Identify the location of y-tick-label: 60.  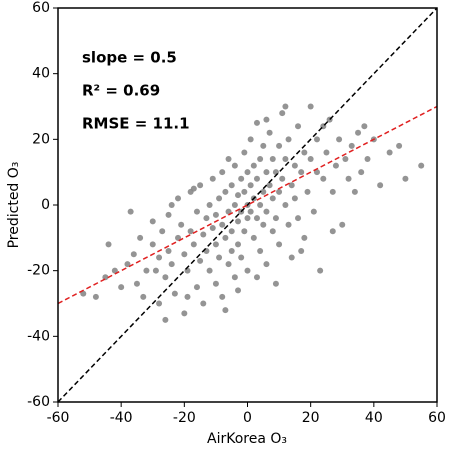
(41, 8).